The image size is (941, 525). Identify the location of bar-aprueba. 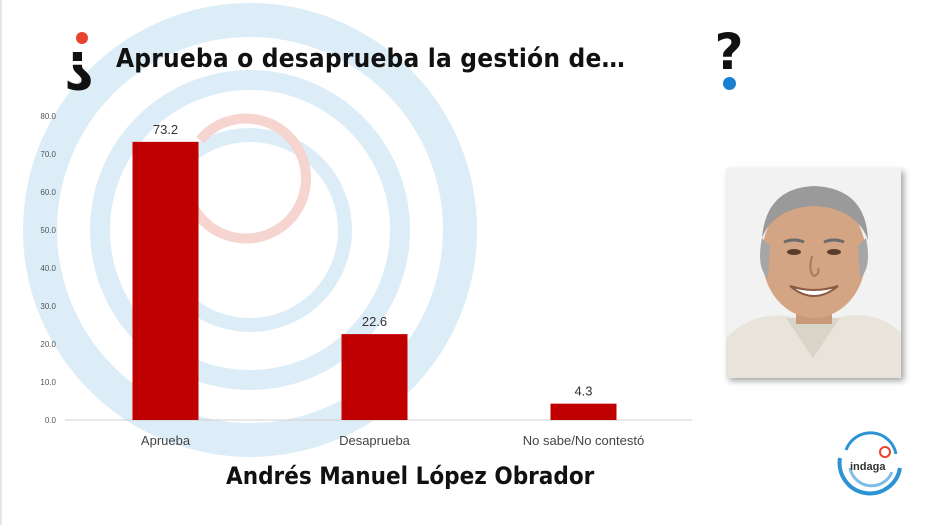
(165, 280).